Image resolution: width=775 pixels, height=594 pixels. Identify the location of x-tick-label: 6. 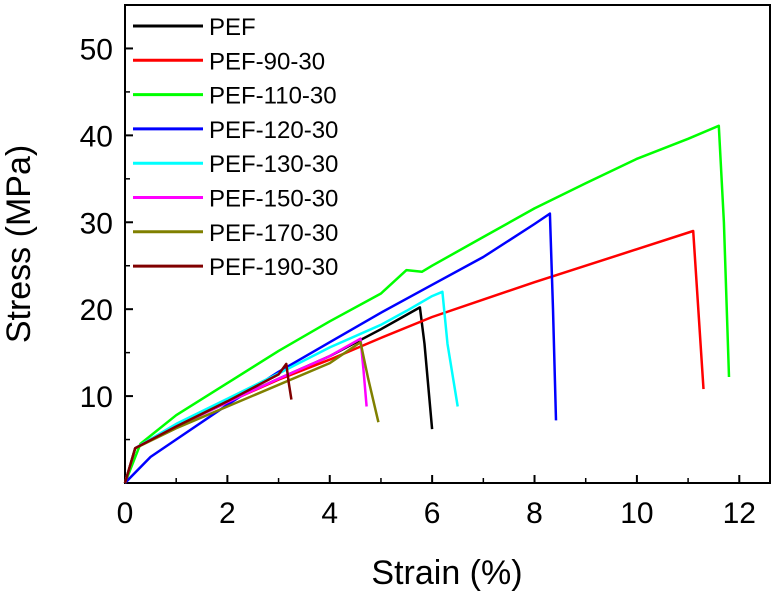
(432, 513).